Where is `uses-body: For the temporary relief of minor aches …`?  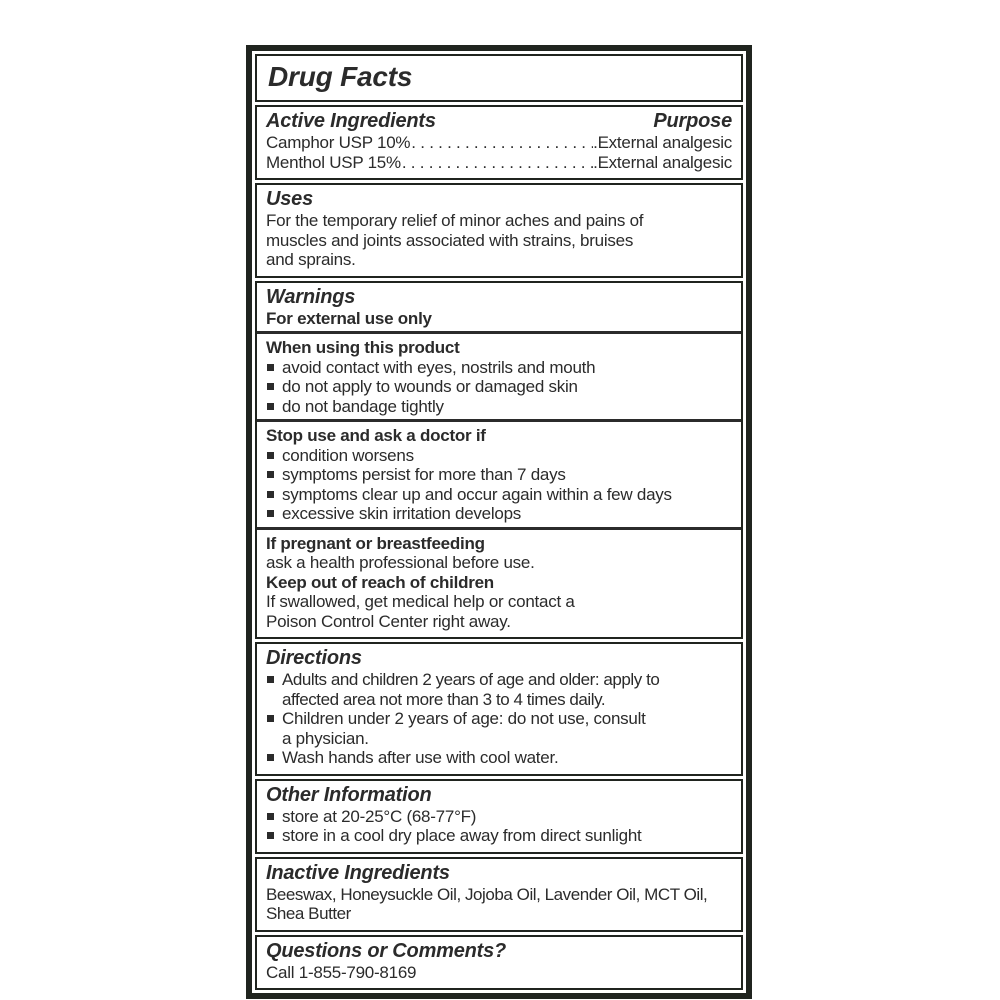 uses-body: For the temporary relief of minor aches … is located at coordinates (455, 240).